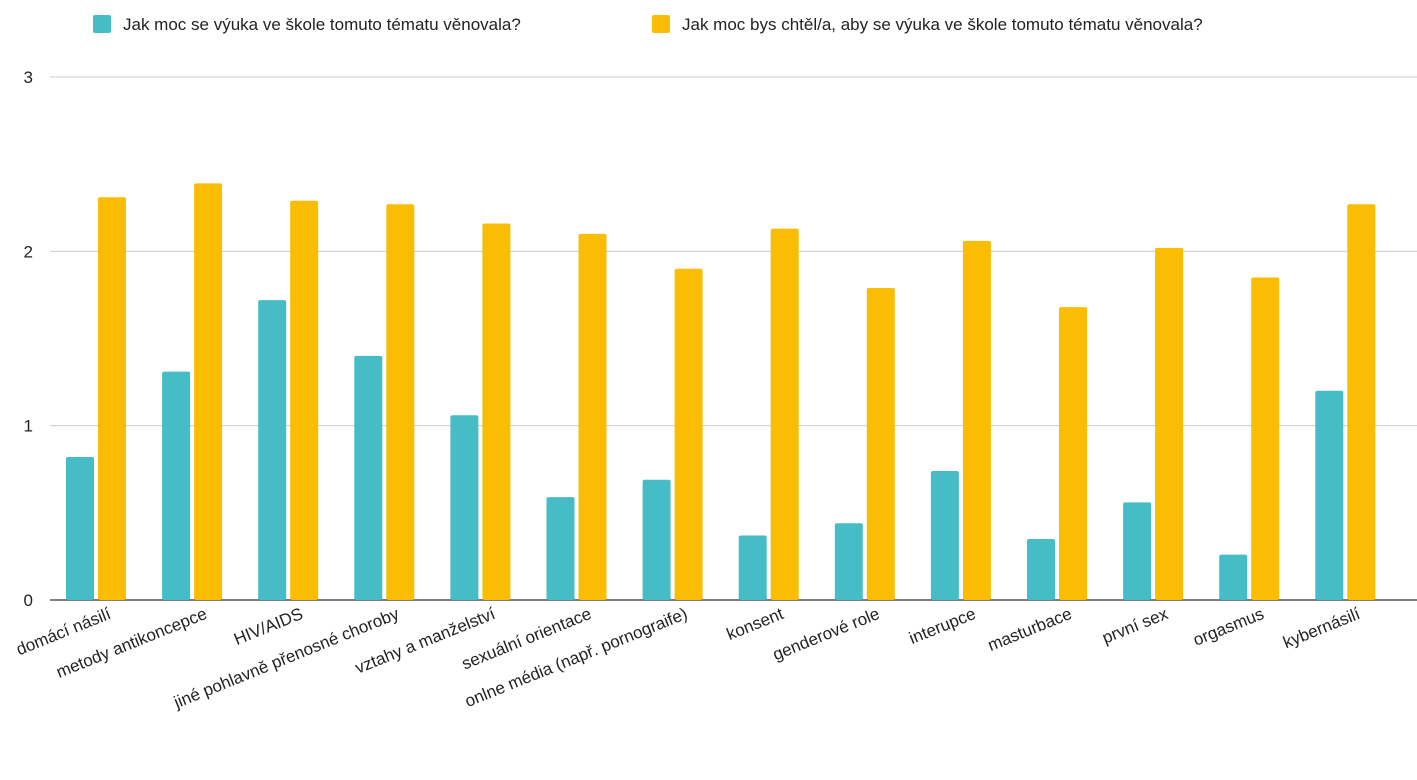 Image resolution: width=1417 pixels, height=780 pixels. What do you see at coordinates (1029, 629) in the screenshot?
I see `x-tick-label: masturbace` at bounding box center [1029, 629].